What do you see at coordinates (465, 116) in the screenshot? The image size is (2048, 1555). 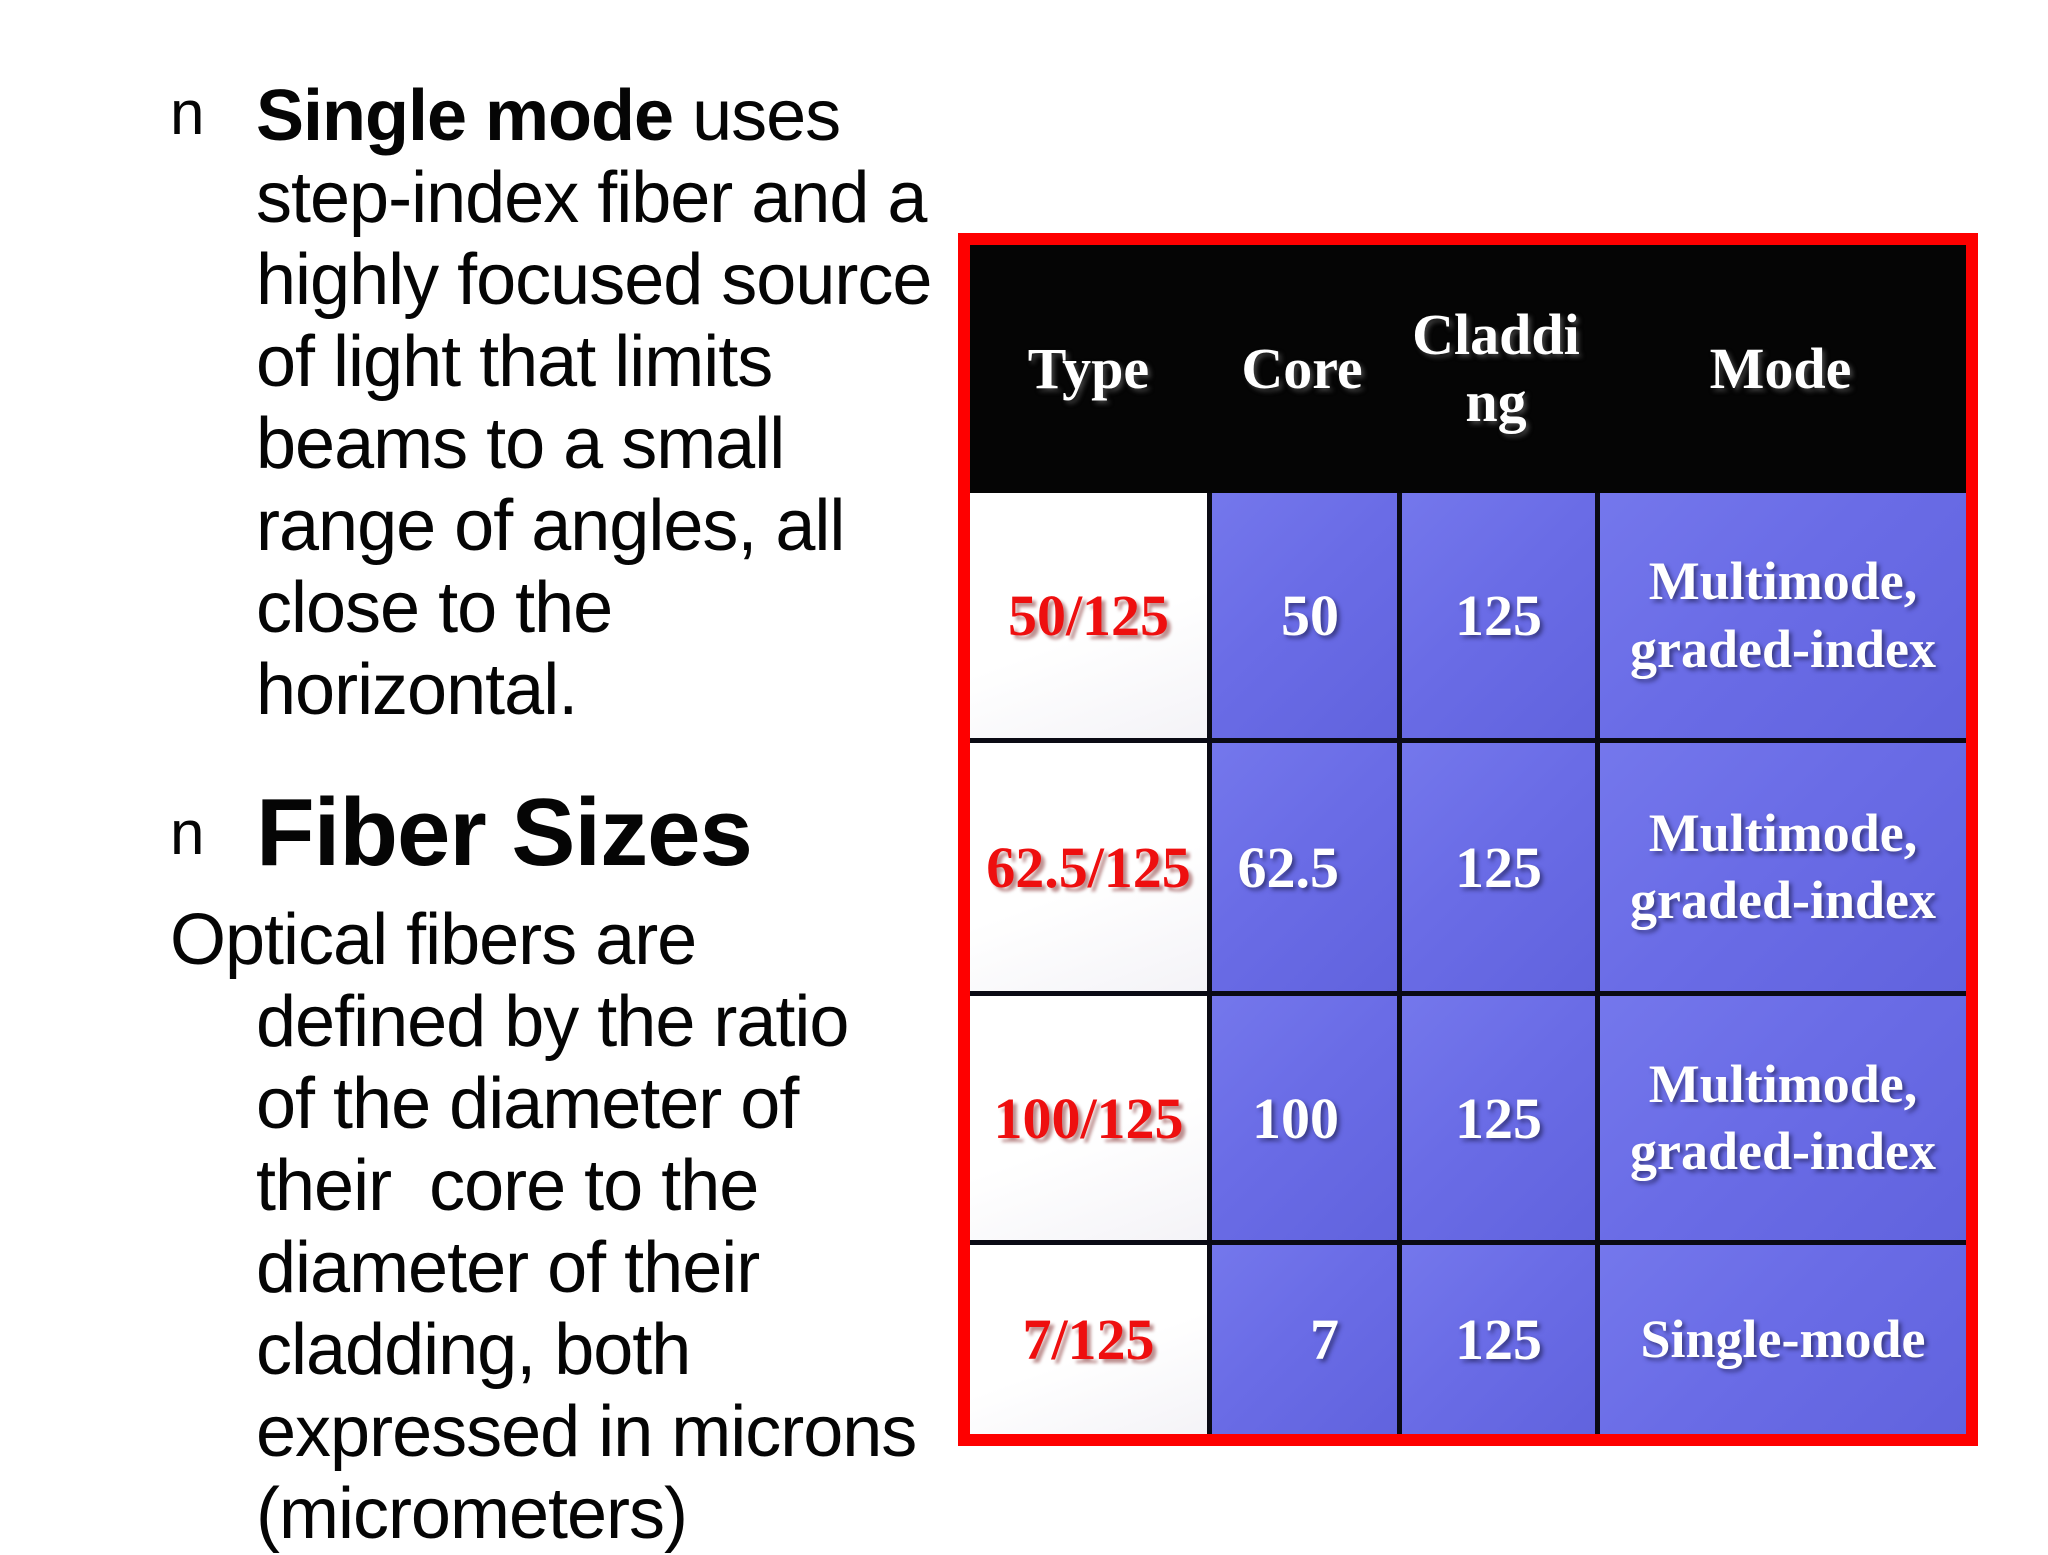 I see `single-mode-bold-lead: Single mode` at bounding box center [465, 116].